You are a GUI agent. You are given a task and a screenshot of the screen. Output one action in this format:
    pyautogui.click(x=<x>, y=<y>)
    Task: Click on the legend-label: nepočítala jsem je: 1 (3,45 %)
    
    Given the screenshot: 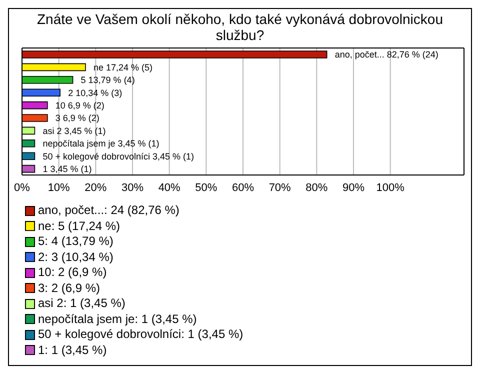 What is the action you would take?
    pyautogui.click(x=117, y=319)
    